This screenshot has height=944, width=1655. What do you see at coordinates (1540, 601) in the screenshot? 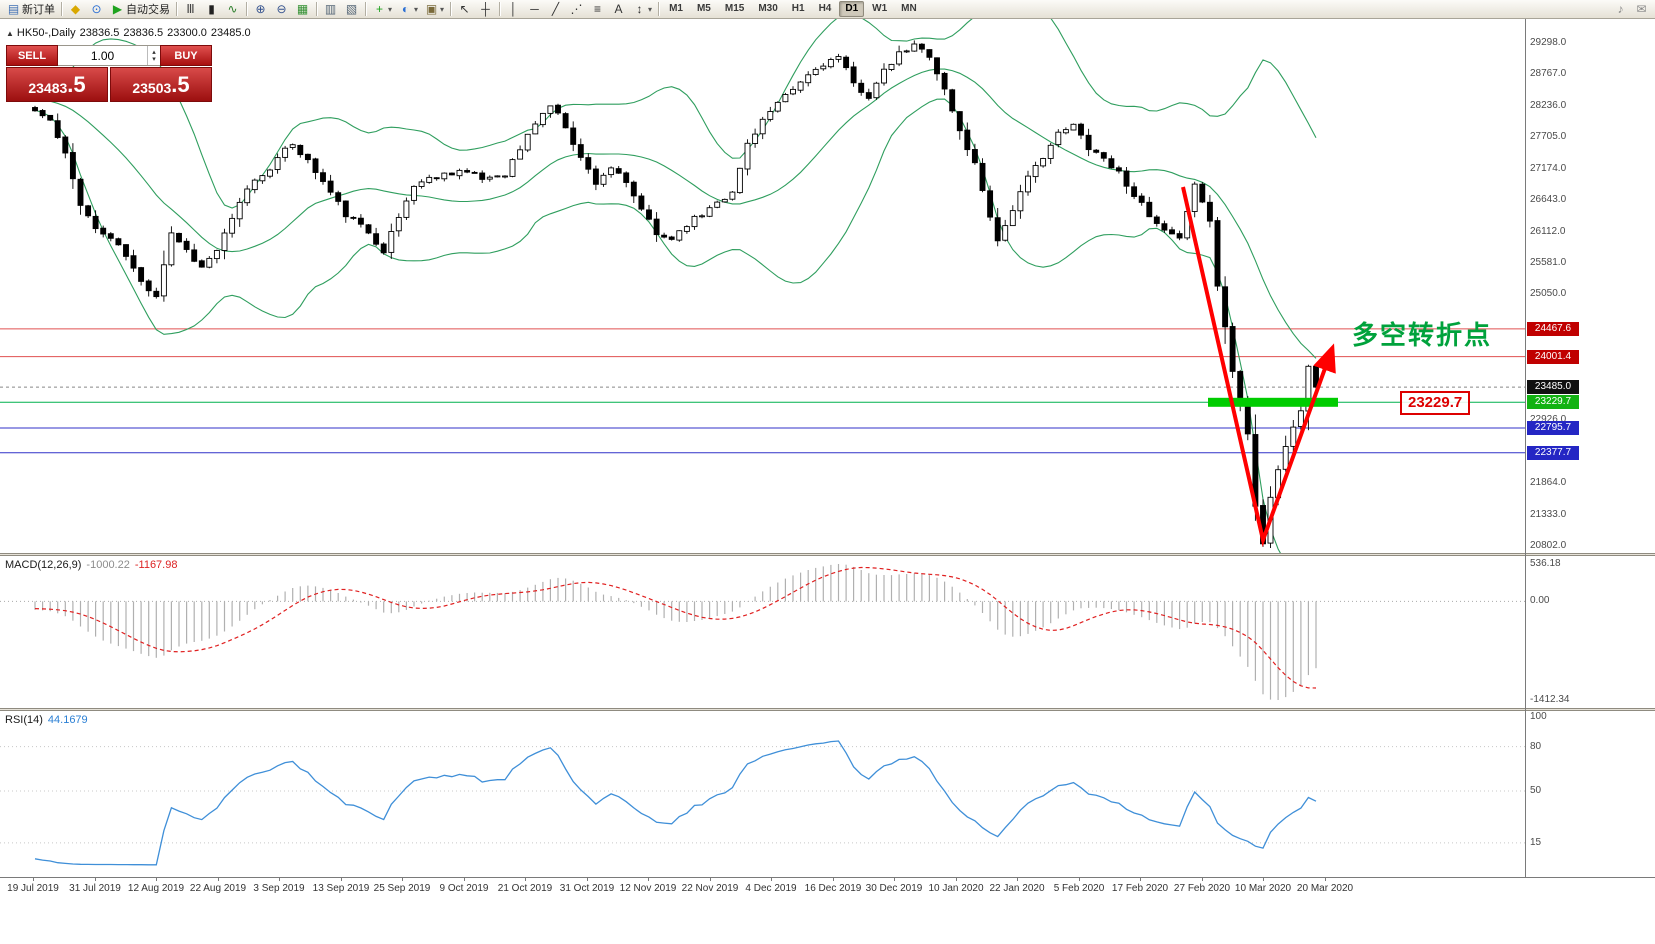
I see `macd-axis-label: 0.00` at bounding box center [1540, 601].